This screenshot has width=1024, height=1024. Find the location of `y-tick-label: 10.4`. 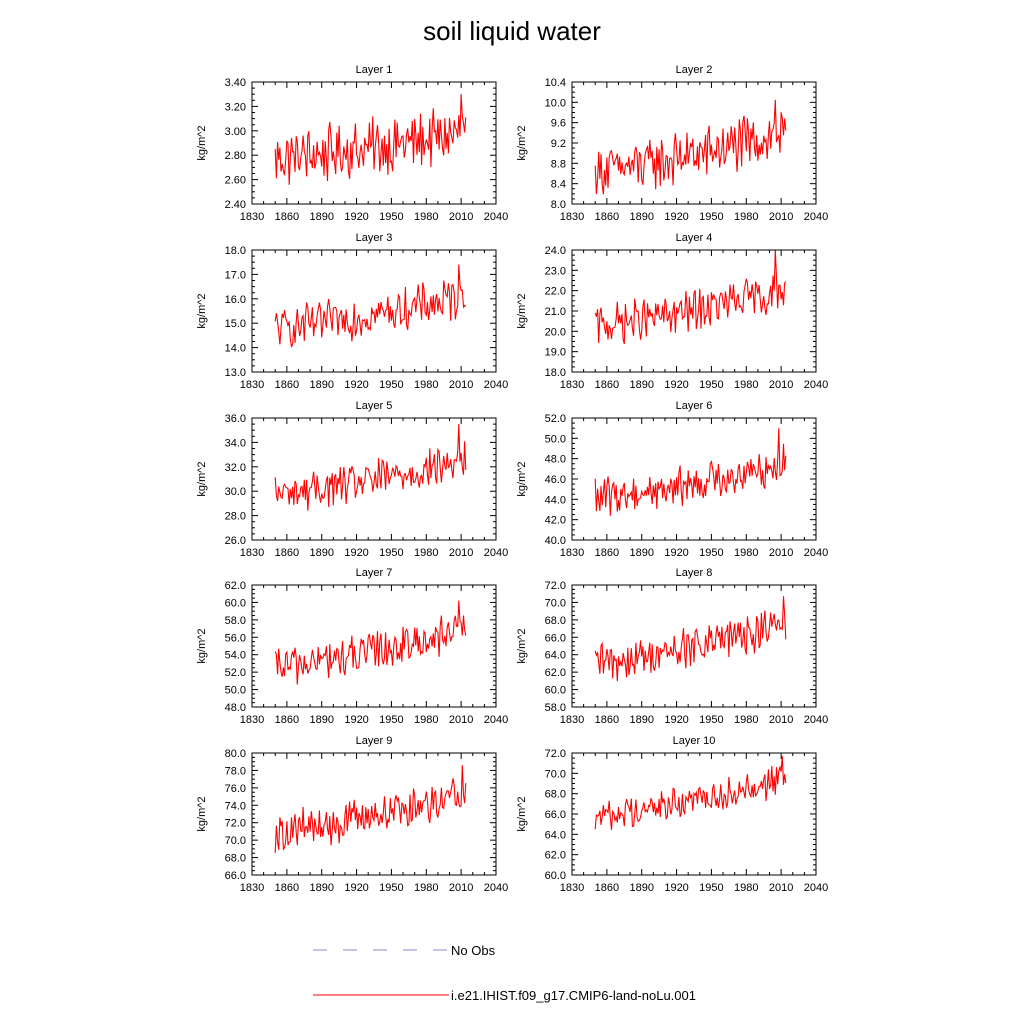

y-tick-label: 10.4 is located at coordinates (555, 83).